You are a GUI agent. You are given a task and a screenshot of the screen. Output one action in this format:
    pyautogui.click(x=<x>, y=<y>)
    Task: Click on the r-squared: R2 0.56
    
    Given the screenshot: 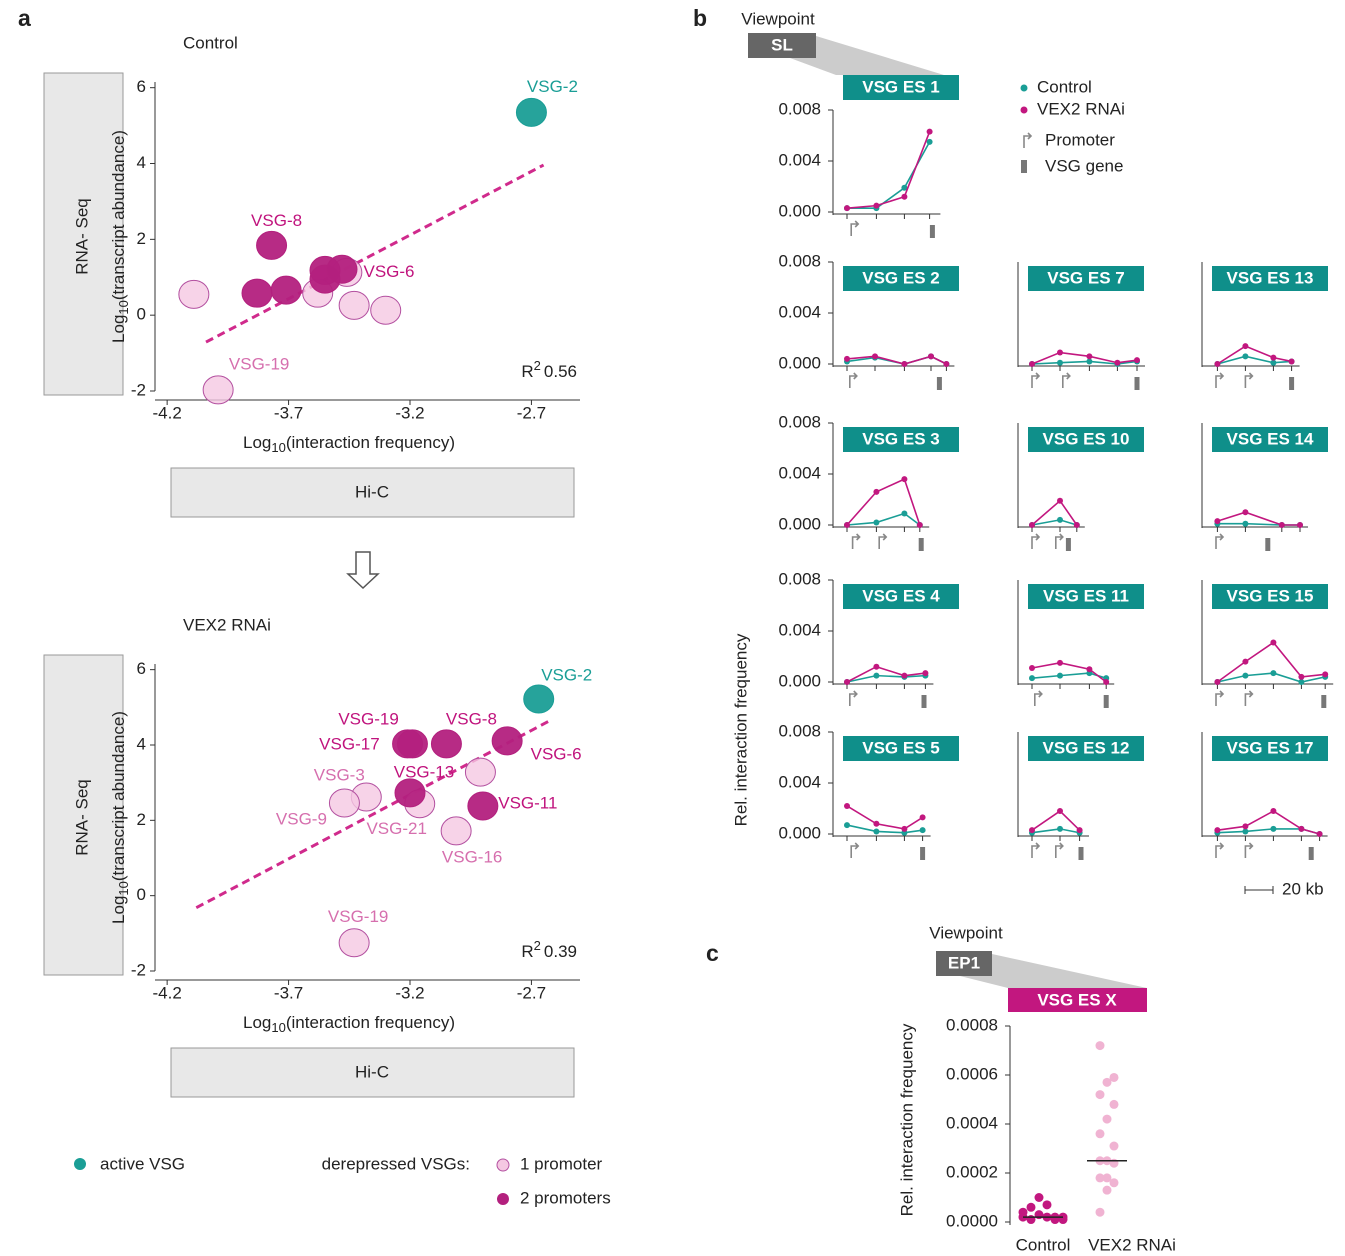 What is the action you would take?
    pyautogui.click(x=549, y=369)
    